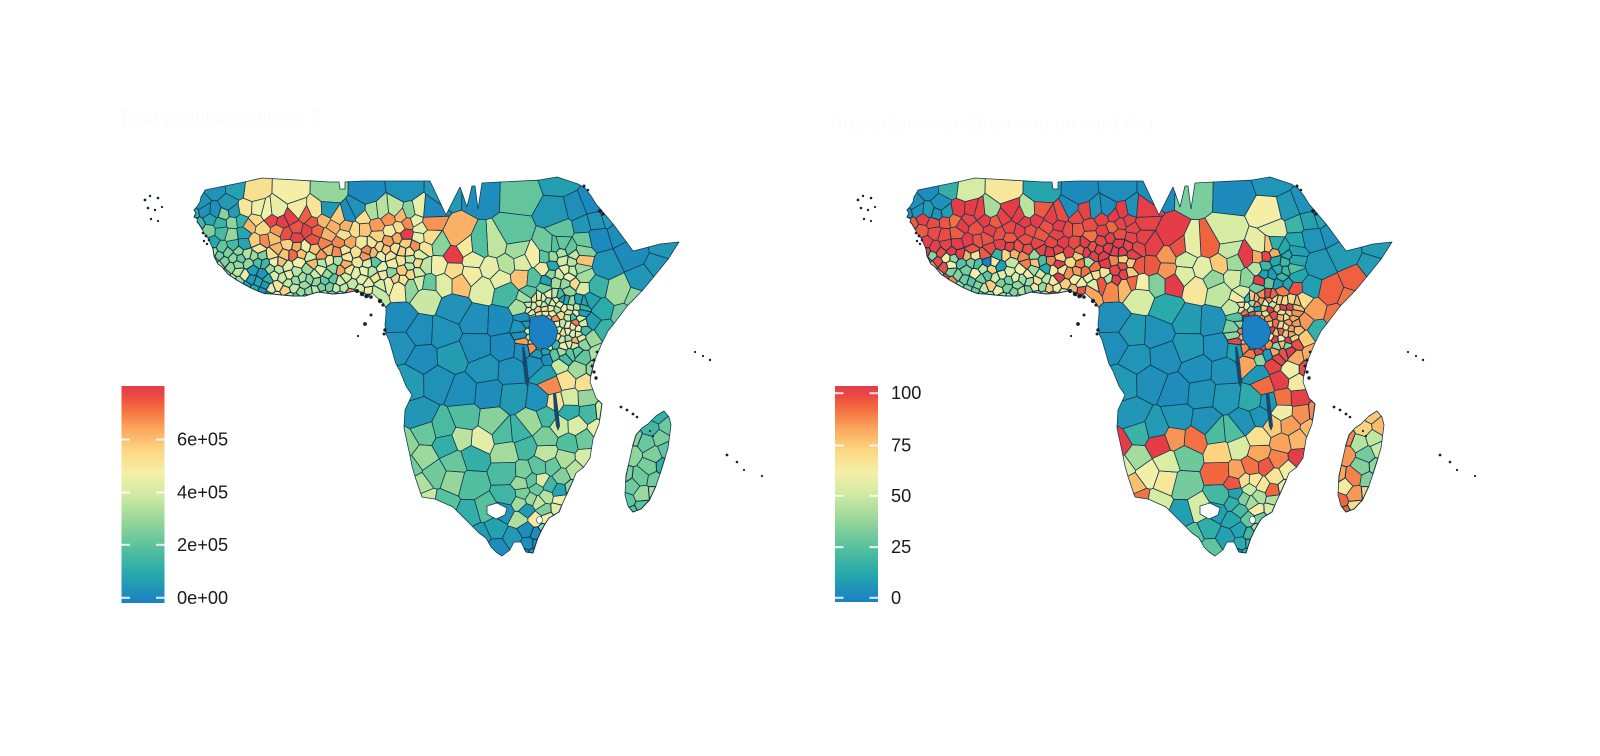 This screenshot has width=1600, height=756. I want to click on svg-text: Total population under 5, so click(219, 118).